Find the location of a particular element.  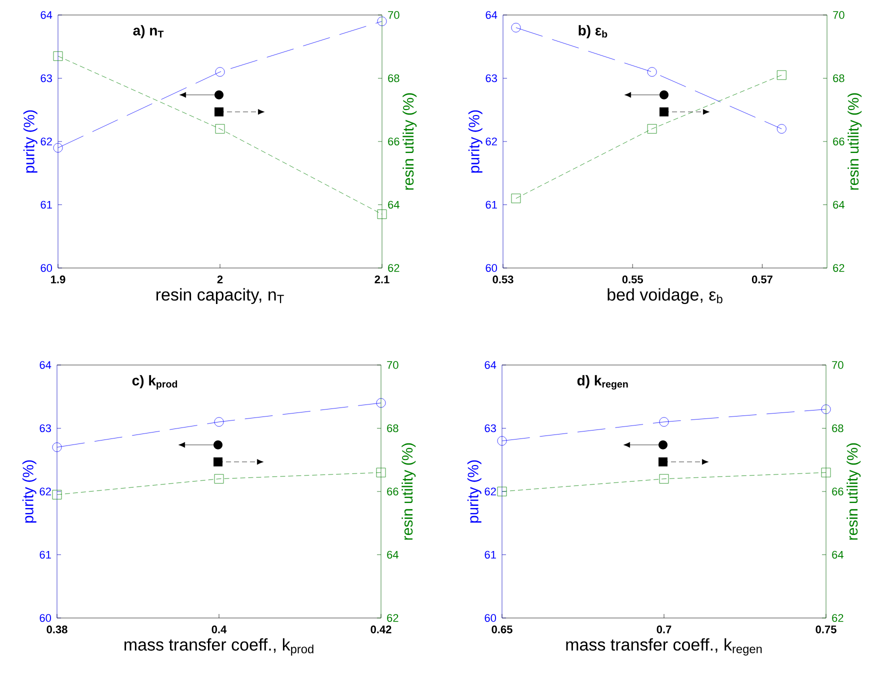

x-tick-label: 1.9 is located at coordinates (58, 280).